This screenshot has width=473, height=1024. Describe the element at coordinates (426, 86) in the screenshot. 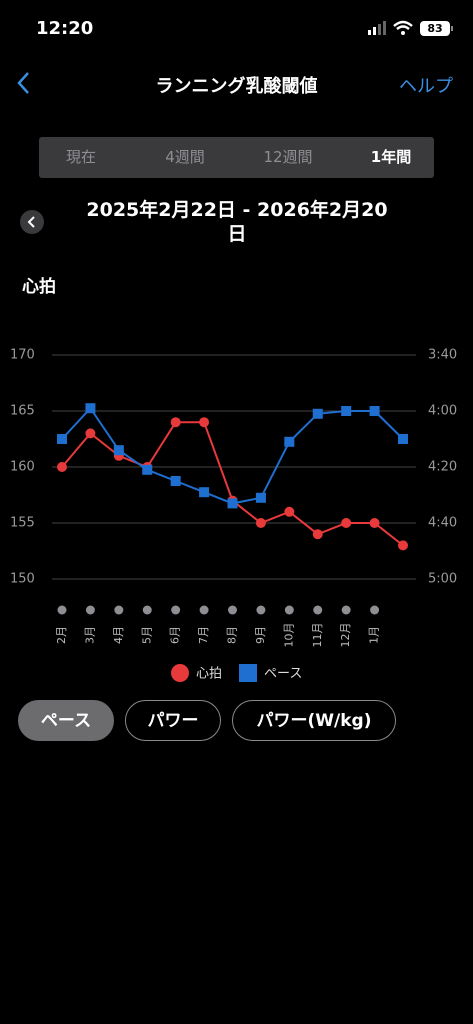

I see `help-button: ヘルプ` at that location.